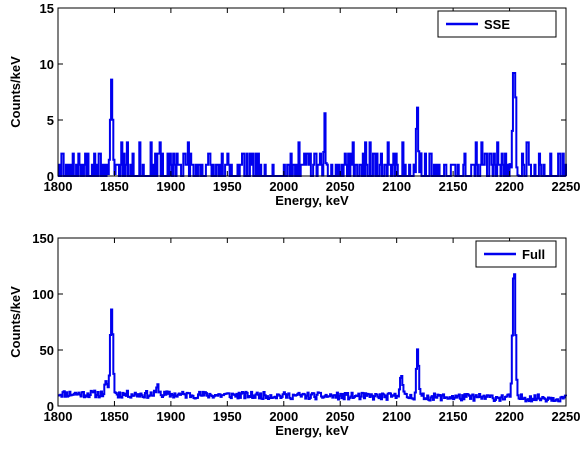 The height and width of the screenshot is (450, 582). Describe the element at coordinates (43, 294) in the screenshot. I see `y-tick-label: 100` at that location.